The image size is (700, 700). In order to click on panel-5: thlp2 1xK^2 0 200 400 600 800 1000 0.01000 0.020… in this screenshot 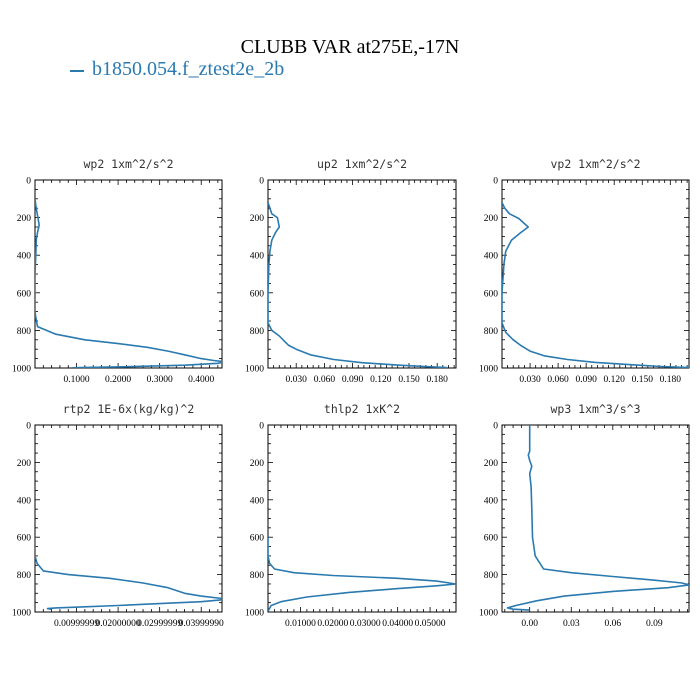, I will do `click(351, 515)`.